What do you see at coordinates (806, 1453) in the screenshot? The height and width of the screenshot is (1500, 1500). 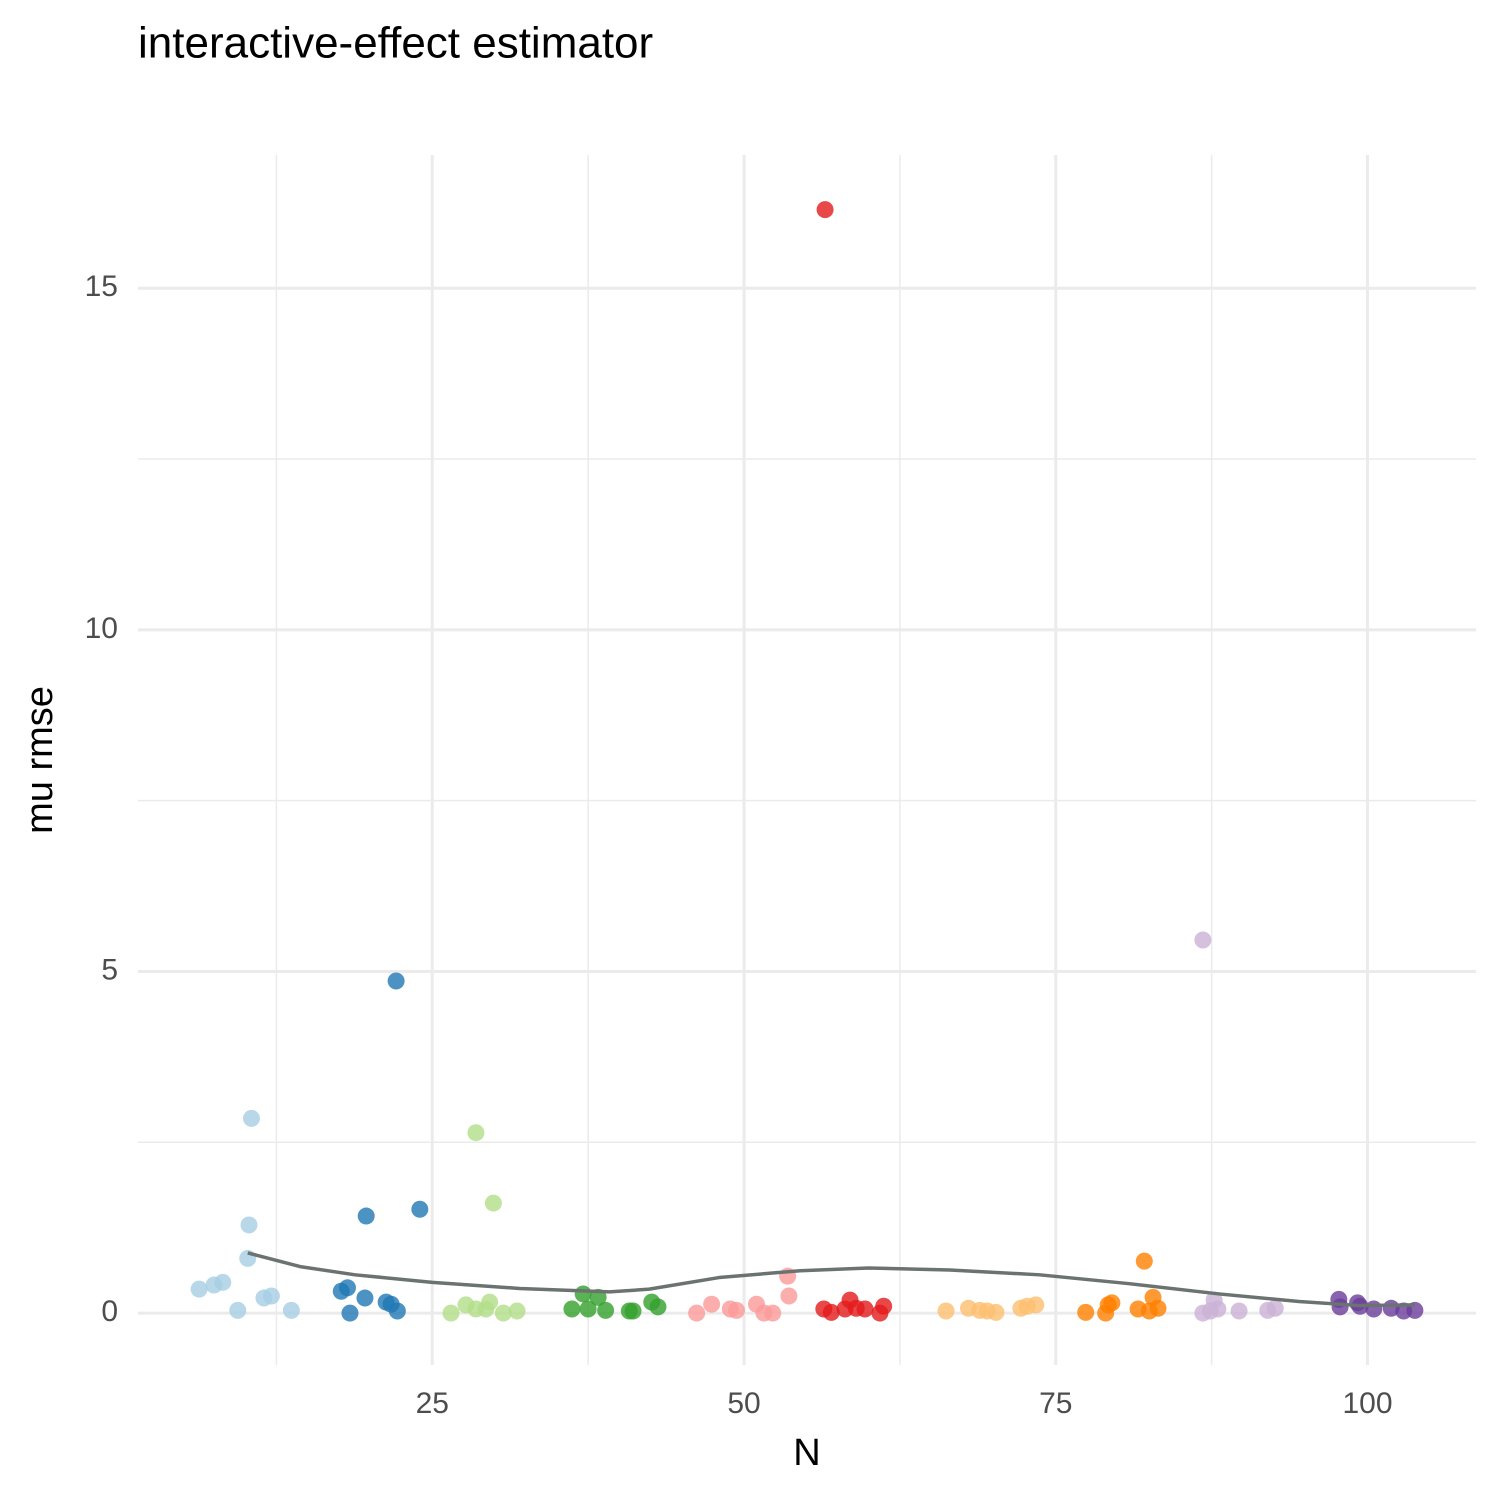 I see `x-axis-title: N` at bounding box center [806, 1453].